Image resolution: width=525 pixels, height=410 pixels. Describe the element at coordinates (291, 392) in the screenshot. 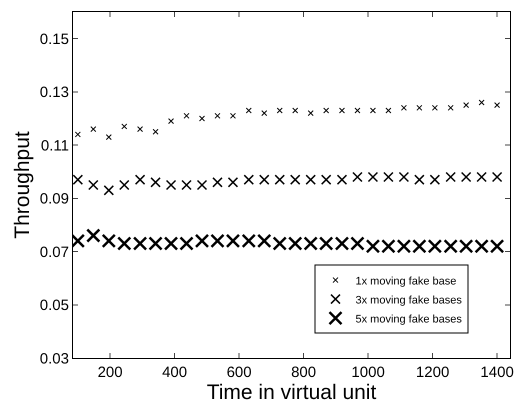

I see `x-axis-title: Time in virtual unit` at that location.